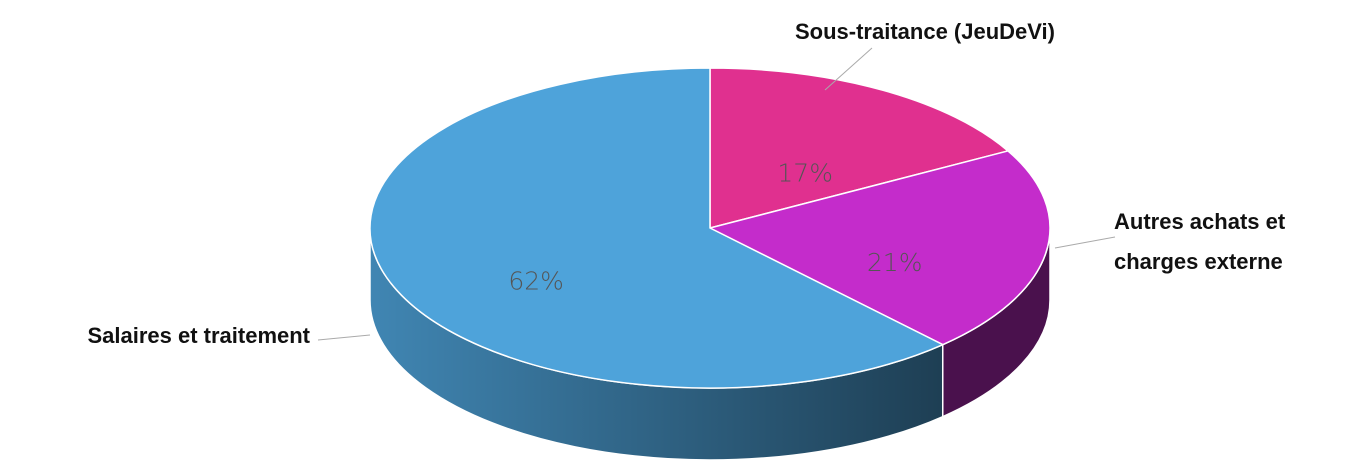  Describe the element at coordinates (536, 280) in the screenshot. I see `data-label: 62%` at that location.